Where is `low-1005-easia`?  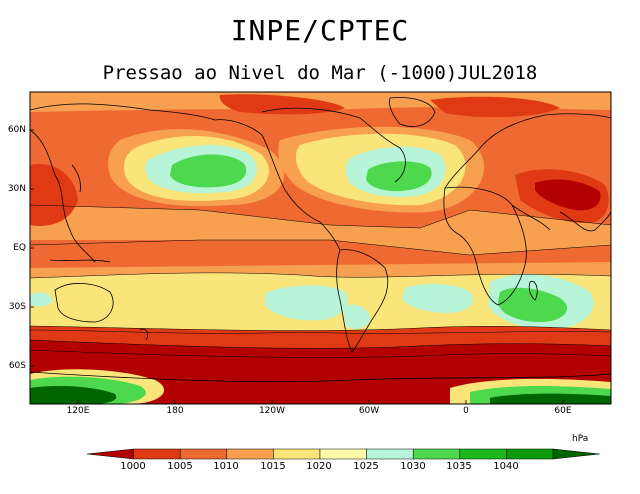 low-1005-easia is located at coordinates (54, 195).